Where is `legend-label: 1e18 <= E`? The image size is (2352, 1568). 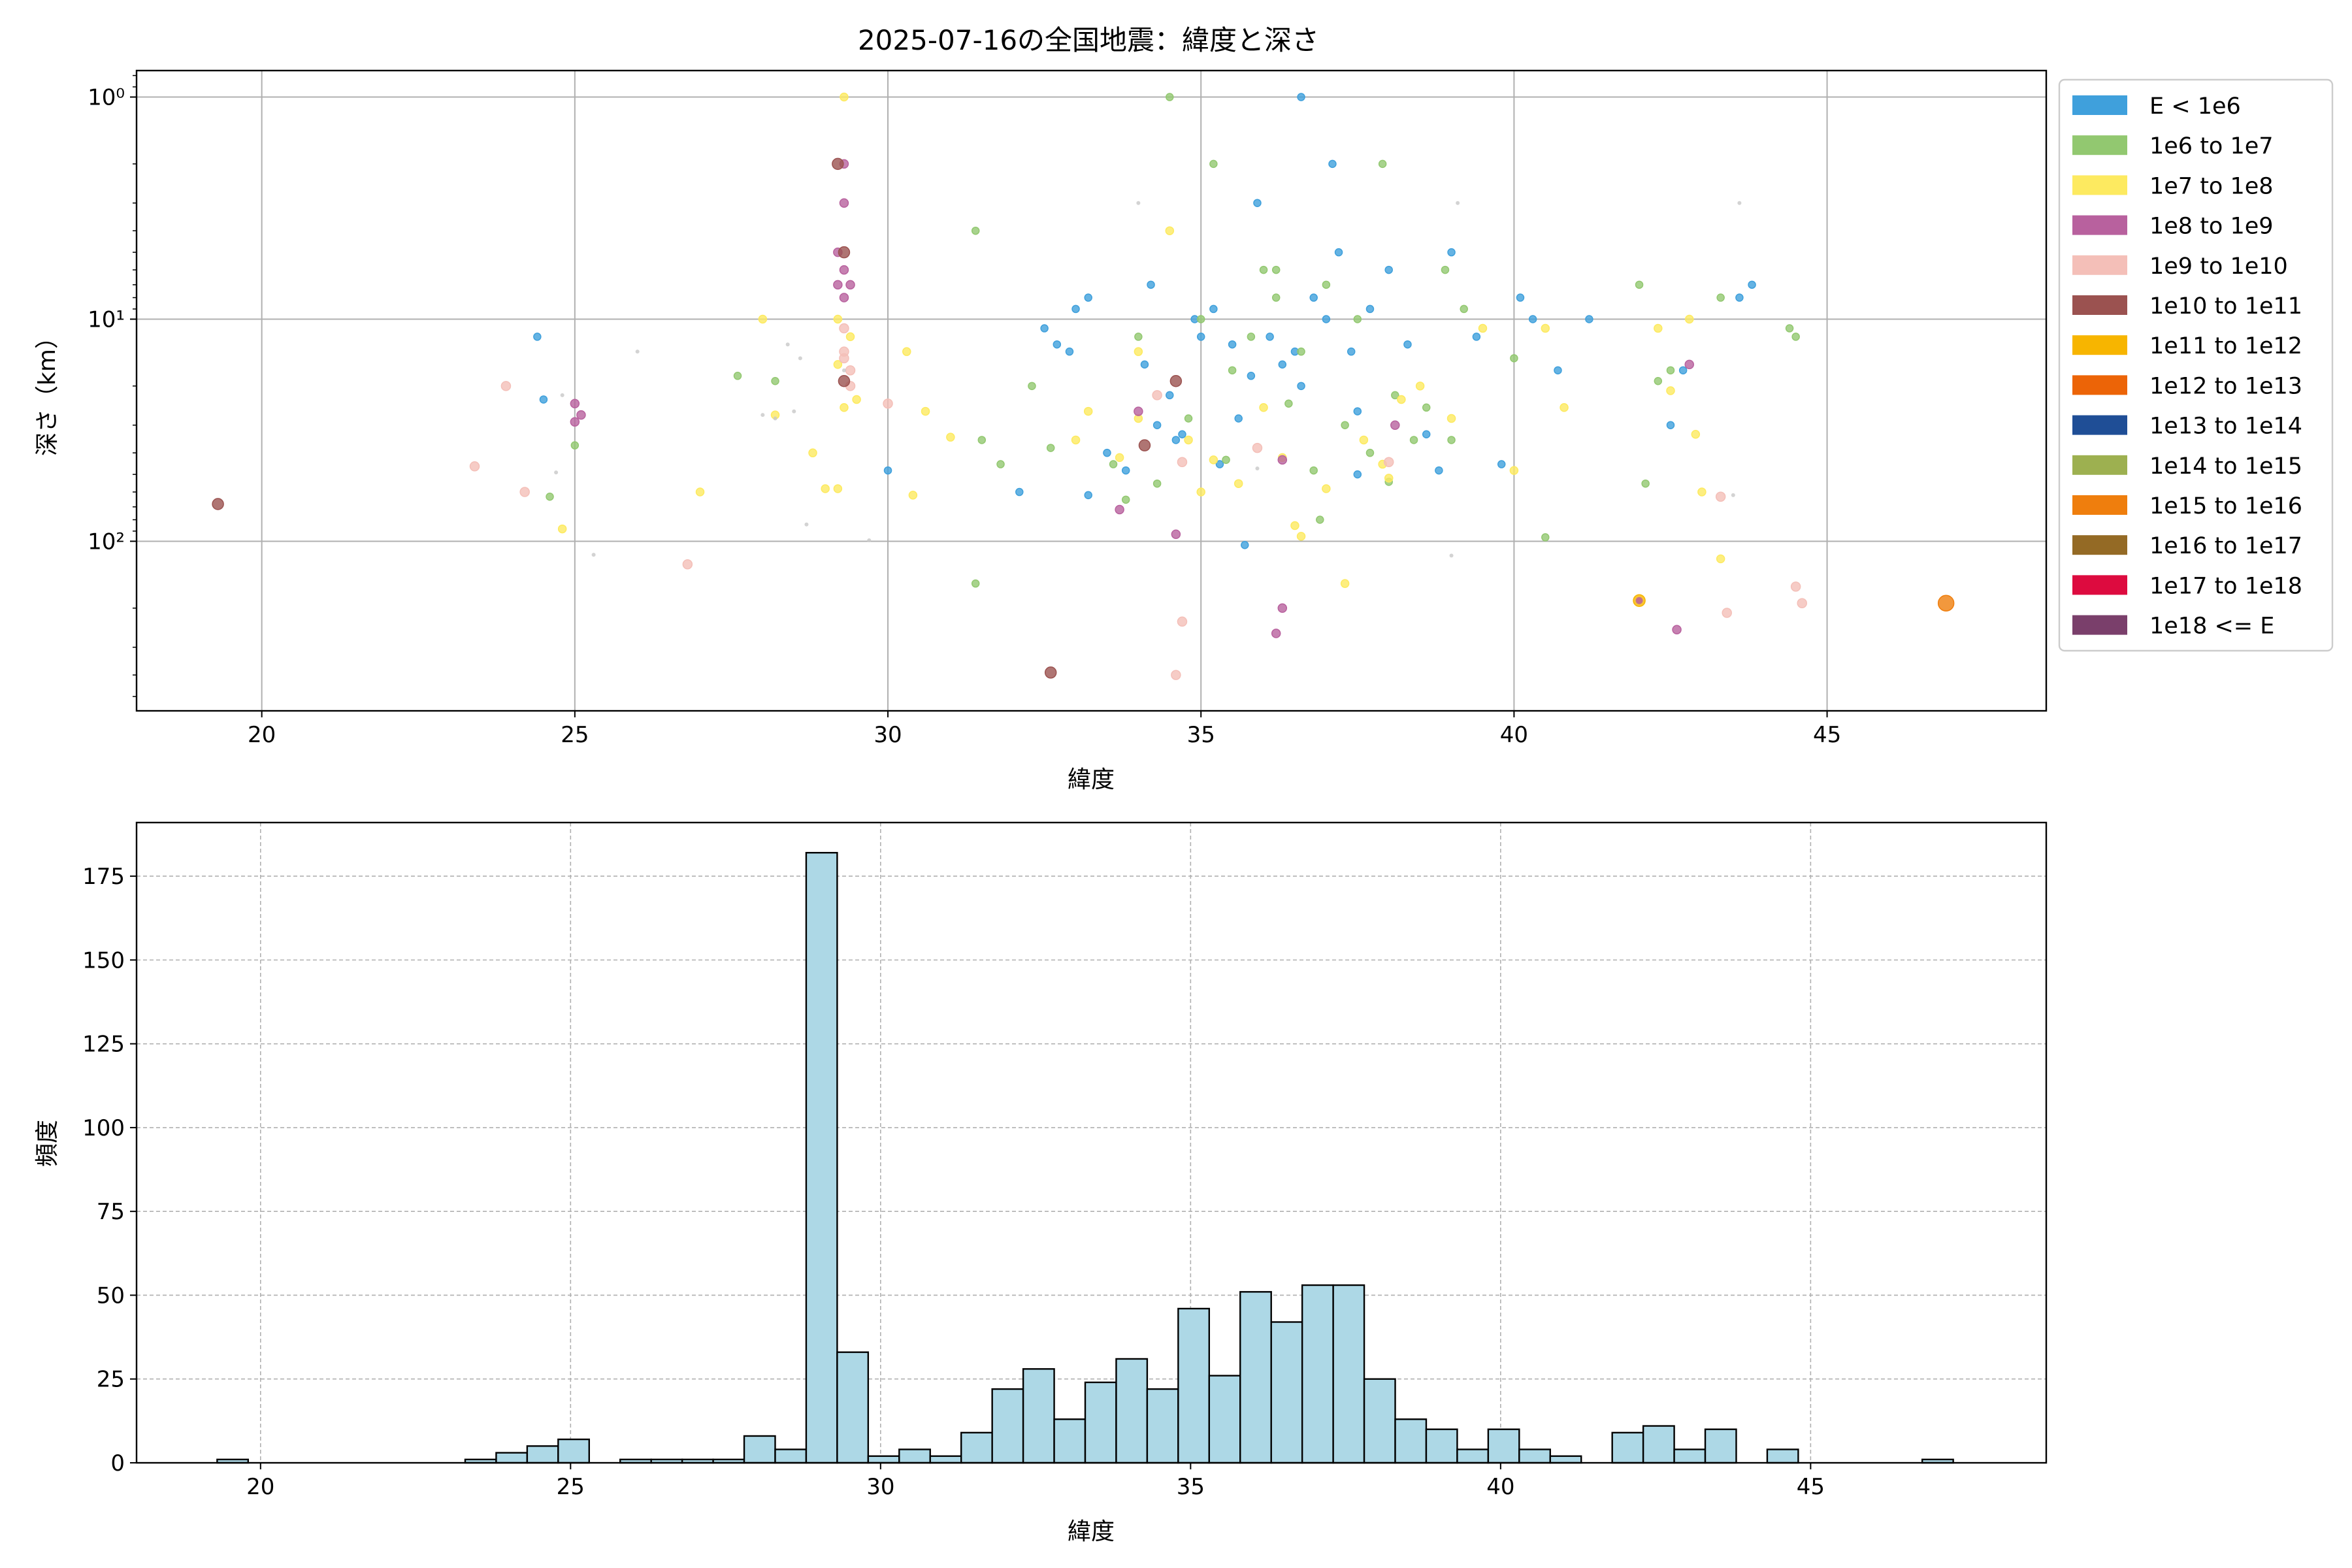
legend-label: 1e18 <= E is located at coordinates (2211, 626).